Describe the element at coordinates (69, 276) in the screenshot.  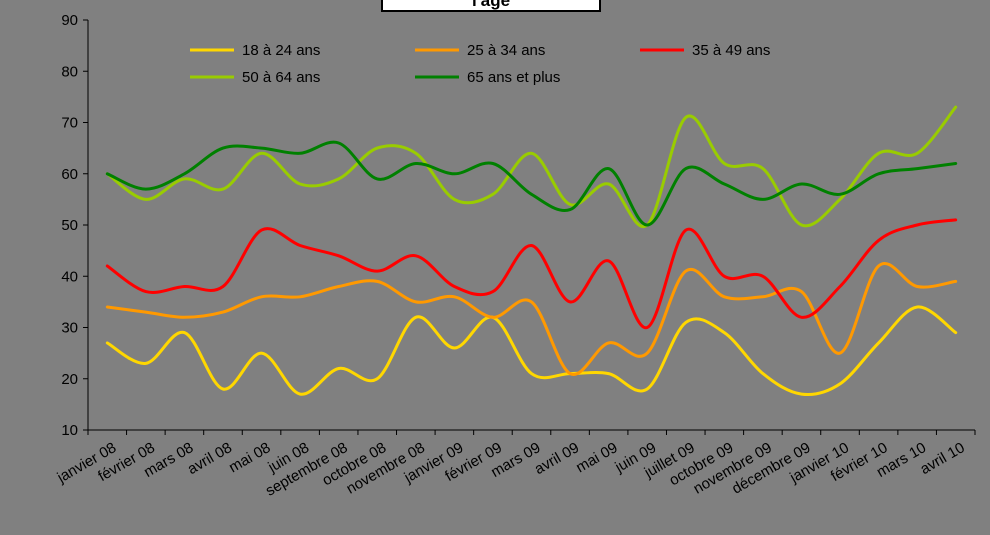
I see `y-tick-label: 40` at that location.